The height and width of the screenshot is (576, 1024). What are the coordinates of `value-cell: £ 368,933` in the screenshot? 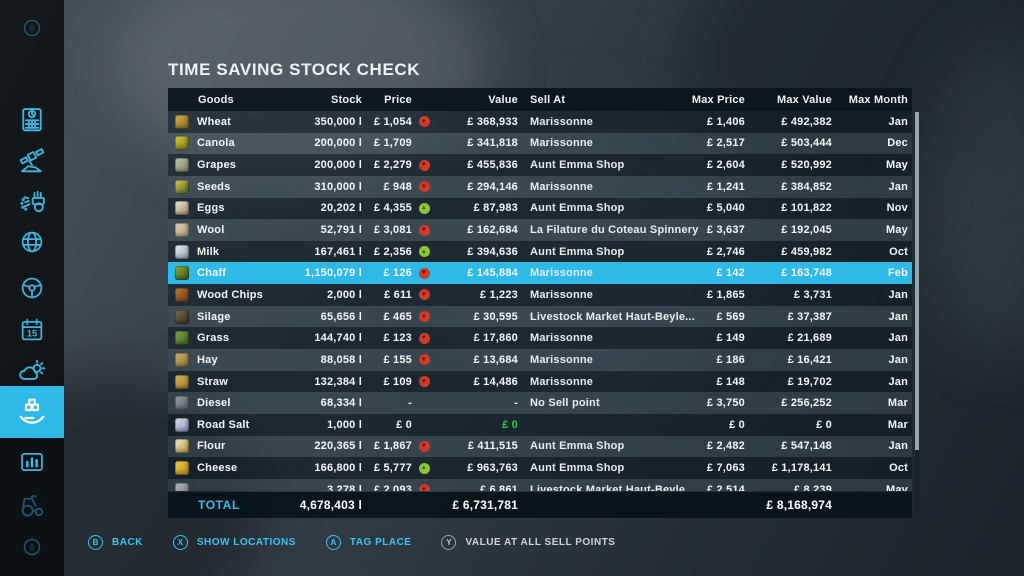 It's located at (492, 121).